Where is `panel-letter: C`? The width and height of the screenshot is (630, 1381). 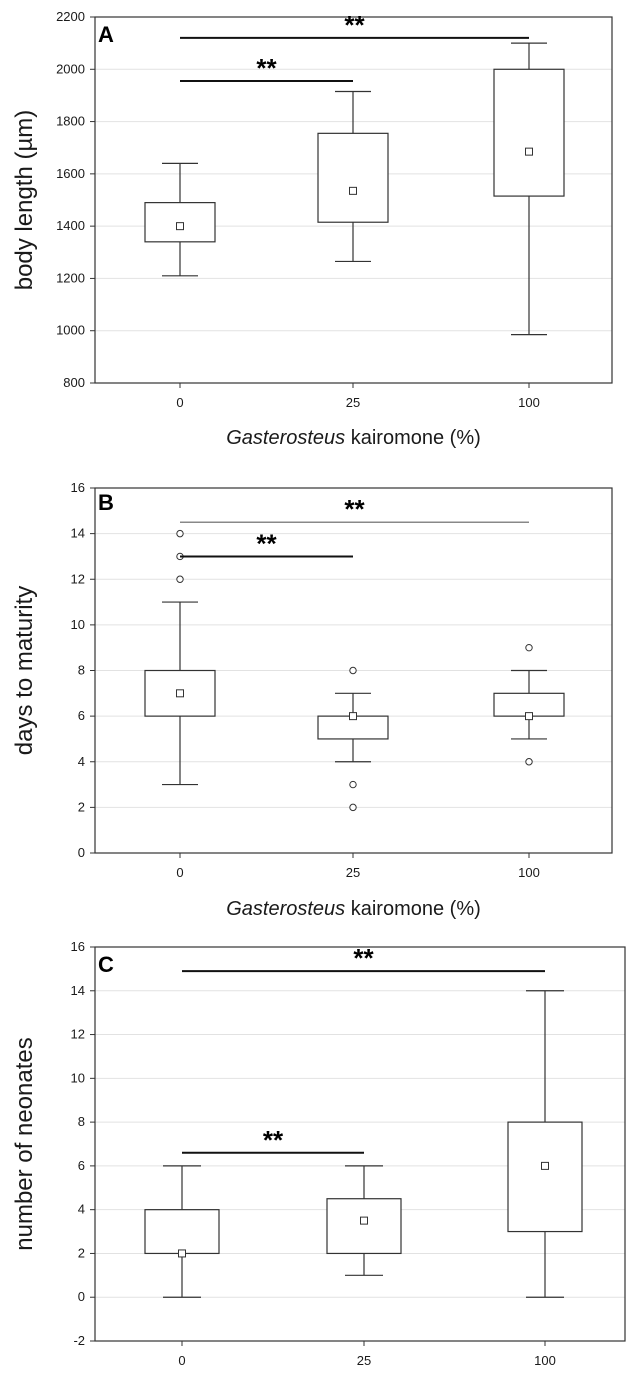
panel-letter: C is located at coordinates (106, 964).